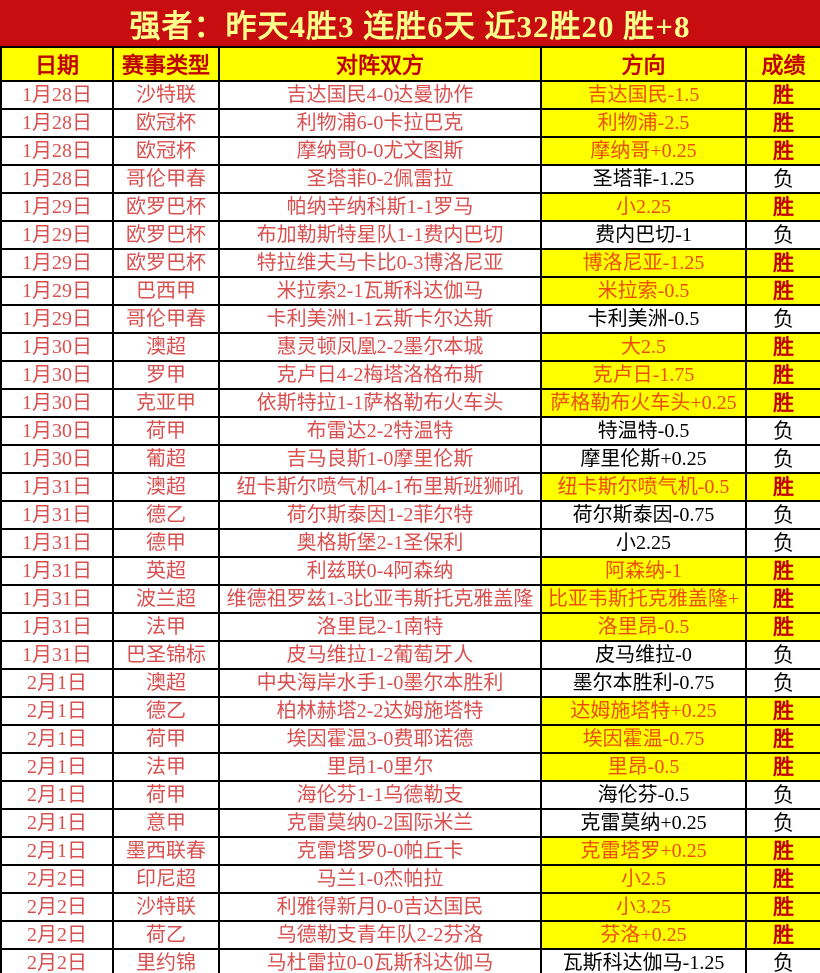 This screenshot has height=973, width=820. Describe the element at coordinates (410, 739) in the screenshot. I see `table-row: 2月1日 荷甲 埃因霍温3-0费耶诺德 埃因霍温-0.75 胜` at that location.